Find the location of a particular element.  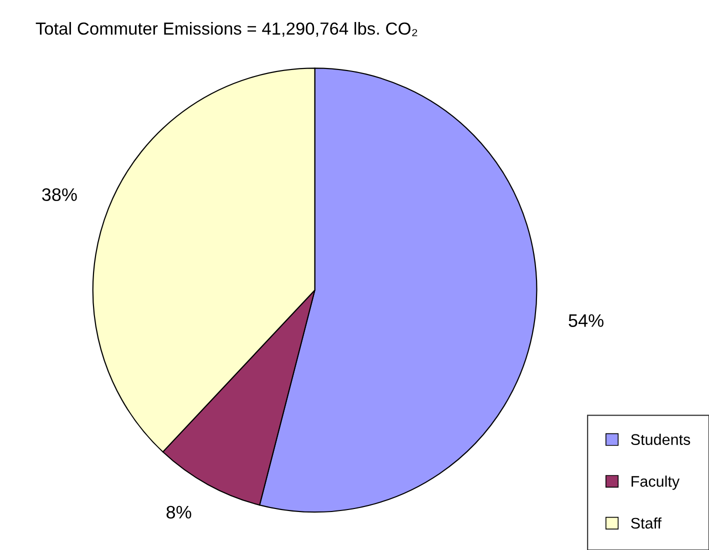

legend-label: Faculty is located at coordinates (656, 483).